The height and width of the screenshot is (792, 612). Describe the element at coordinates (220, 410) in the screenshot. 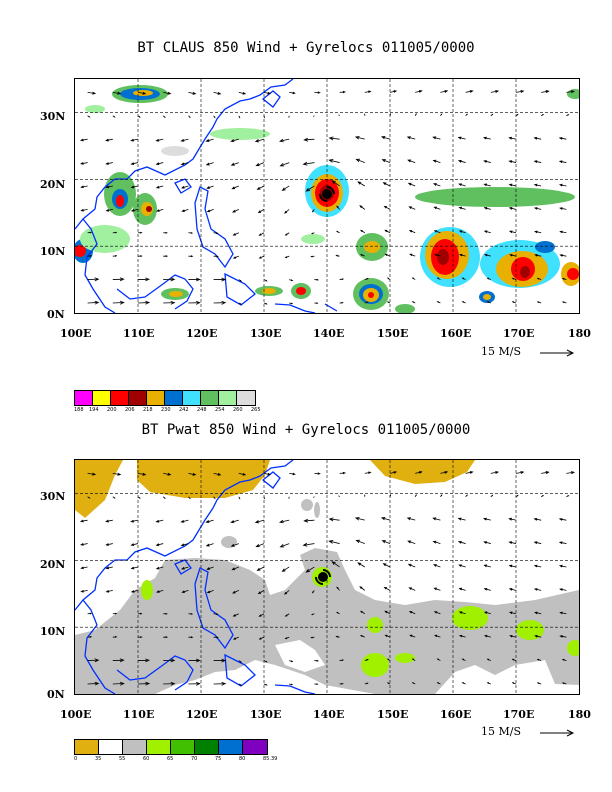

I see `legend-label: 254` at that location.